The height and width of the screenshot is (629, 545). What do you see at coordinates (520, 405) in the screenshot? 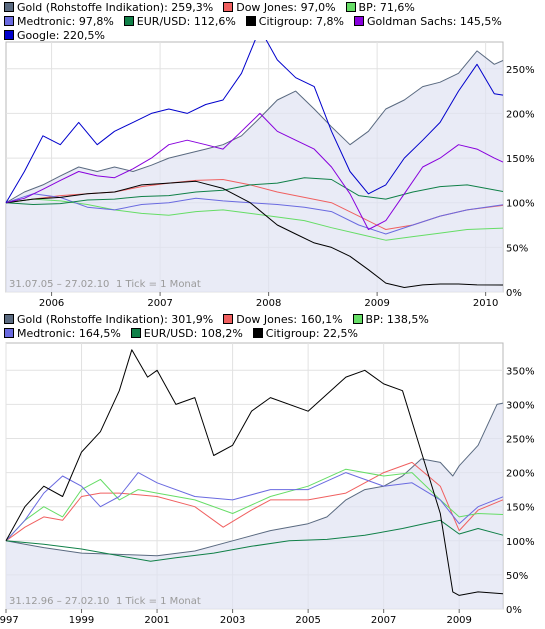
I see `y-tick-label: 300%` at bounding box center [520, 405].